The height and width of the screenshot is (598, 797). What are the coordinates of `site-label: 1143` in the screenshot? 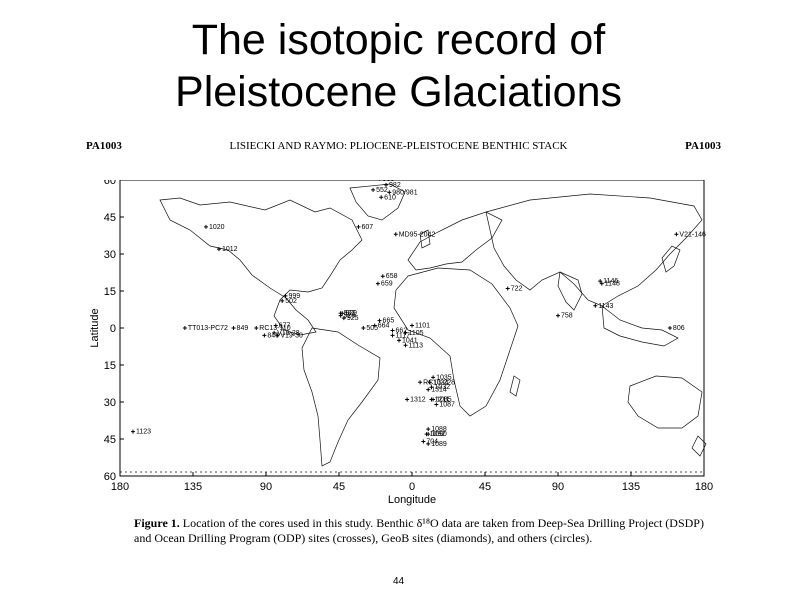 It's located at (605, 306).